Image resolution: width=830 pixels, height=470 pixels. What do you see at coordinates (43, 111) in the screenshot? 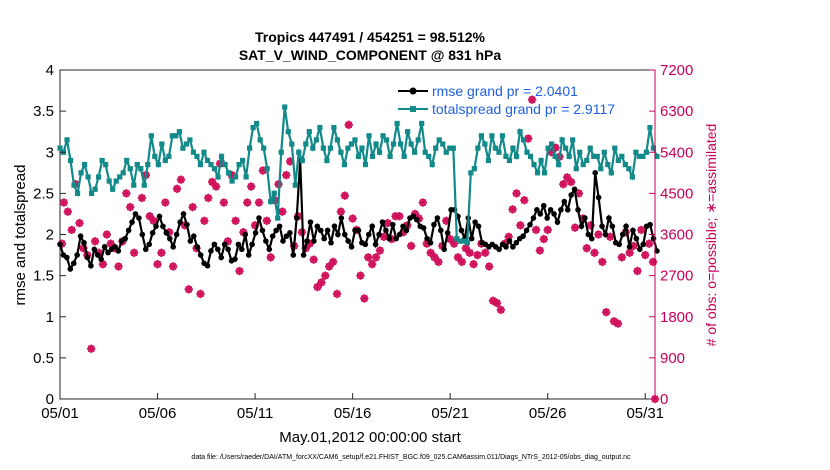
I see `y-tick-label: 3.5` at bounding box center [43, 111].